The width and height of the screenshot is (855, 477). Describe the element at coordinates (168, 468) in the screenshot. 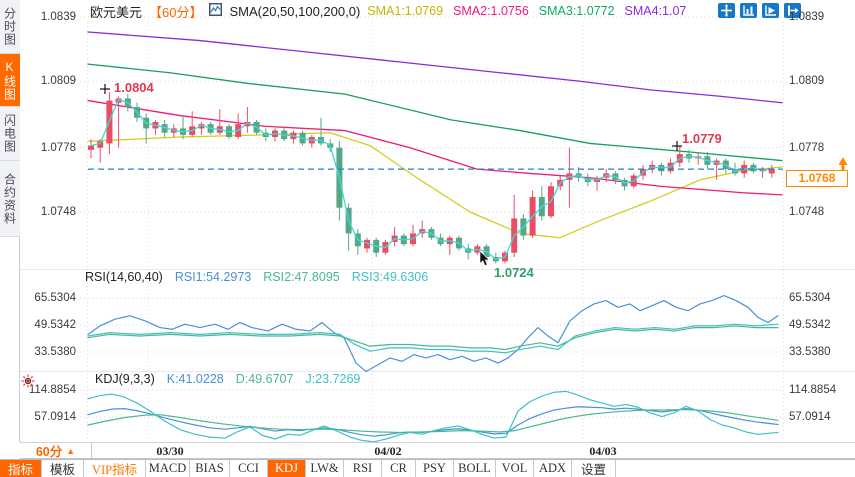

I see `toolbar-item-MACD: MACD` at that location.